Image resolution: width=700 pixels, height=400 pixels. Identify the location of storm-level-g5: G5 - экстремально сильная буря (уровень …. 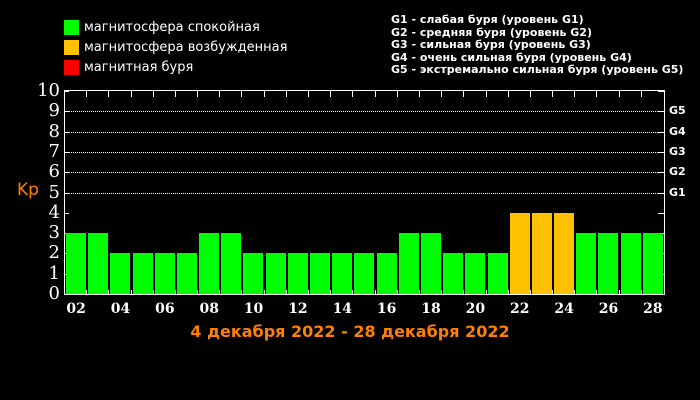
(537, 70).